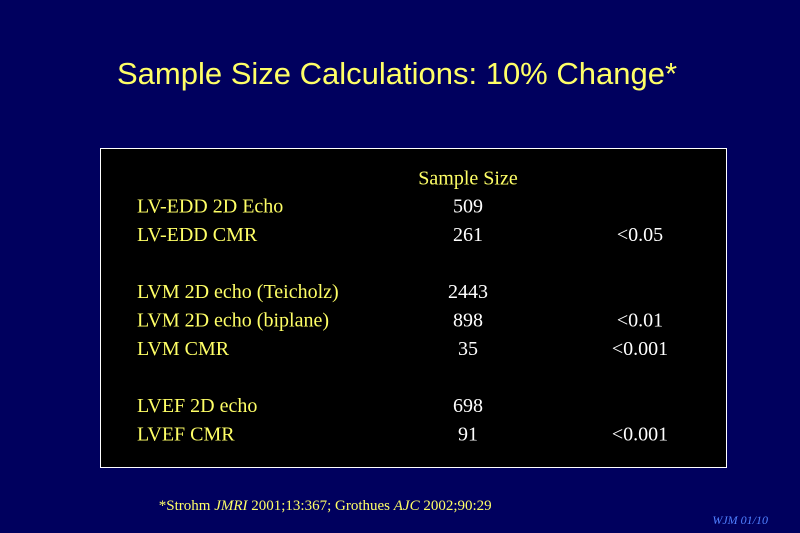 The height and width of the screenshot is (533, 800). I want to click on sample-size: 91, so click(468, 435).